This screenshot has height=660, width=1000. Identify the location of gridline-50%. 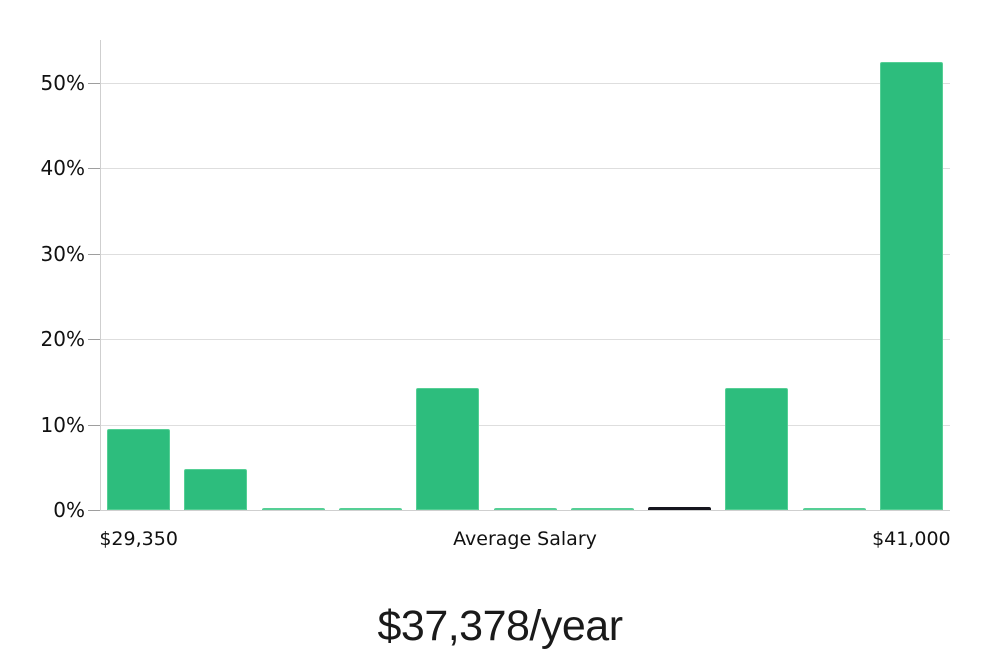
(525, 83).